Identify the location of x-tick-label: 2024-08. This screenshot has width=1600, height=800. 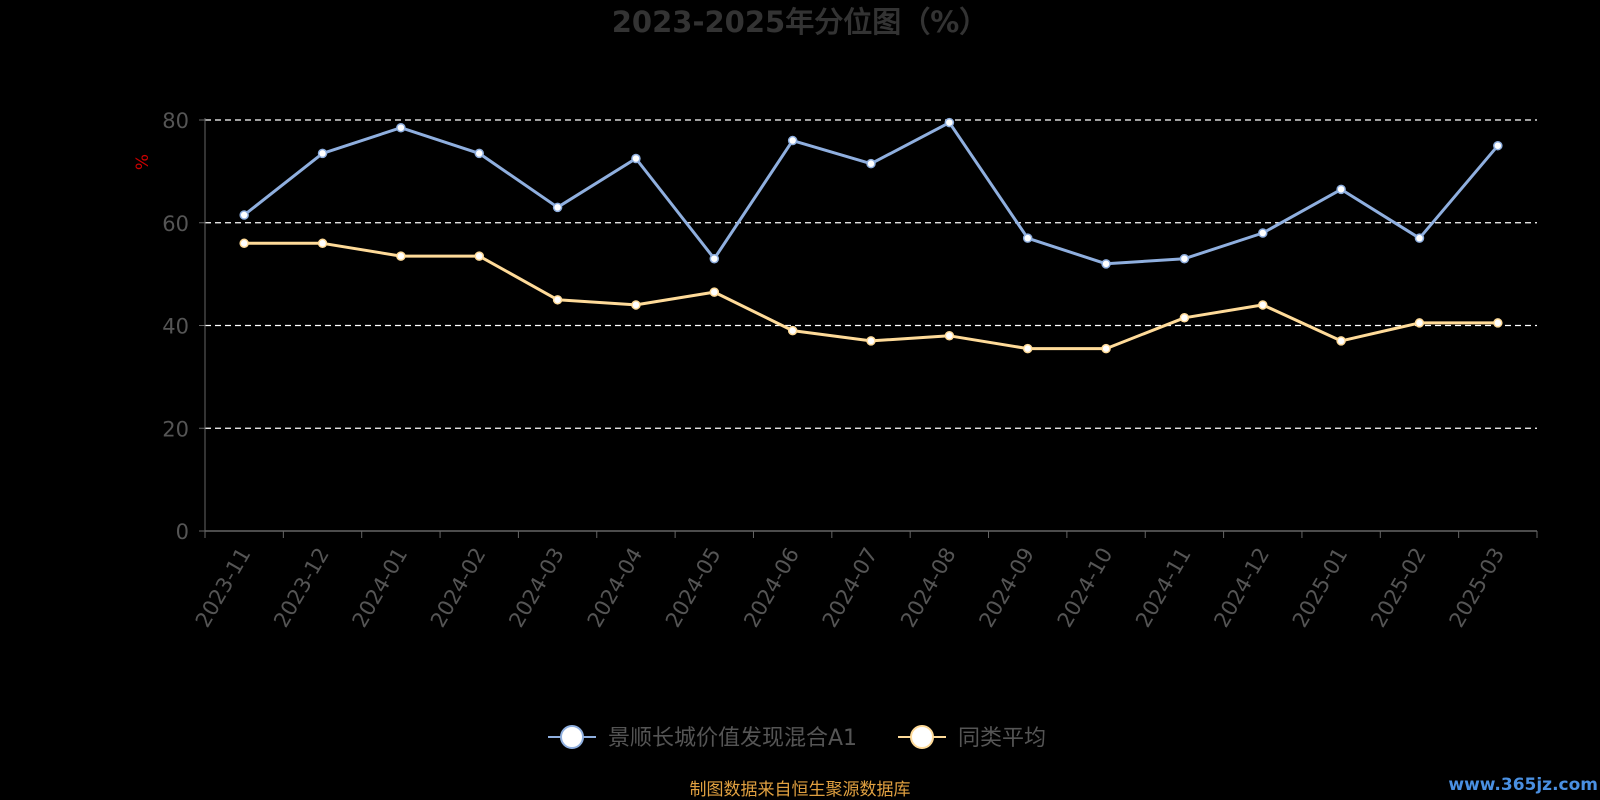
(928, 588).